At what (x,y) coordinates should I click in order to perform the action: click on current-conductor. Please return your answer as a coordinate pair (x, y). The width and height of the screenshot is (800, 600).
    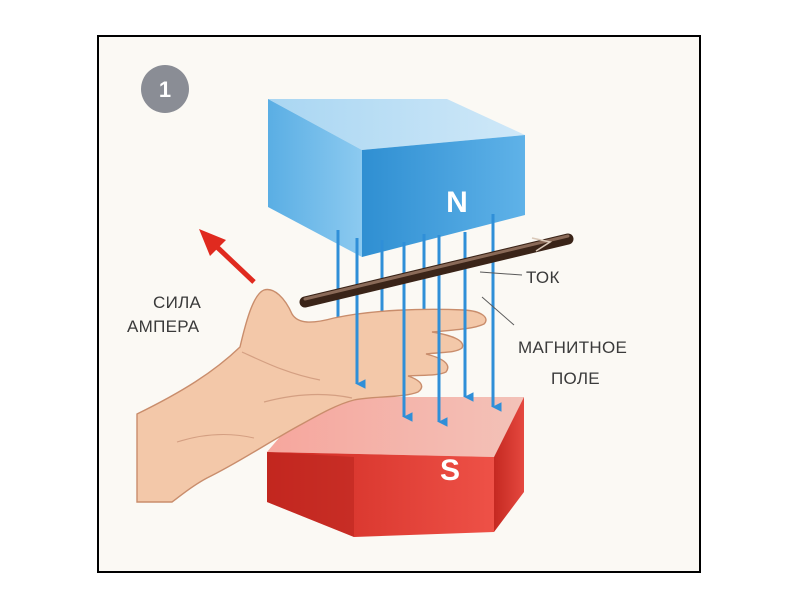
    Looking at the image, I should click on (436, 270).